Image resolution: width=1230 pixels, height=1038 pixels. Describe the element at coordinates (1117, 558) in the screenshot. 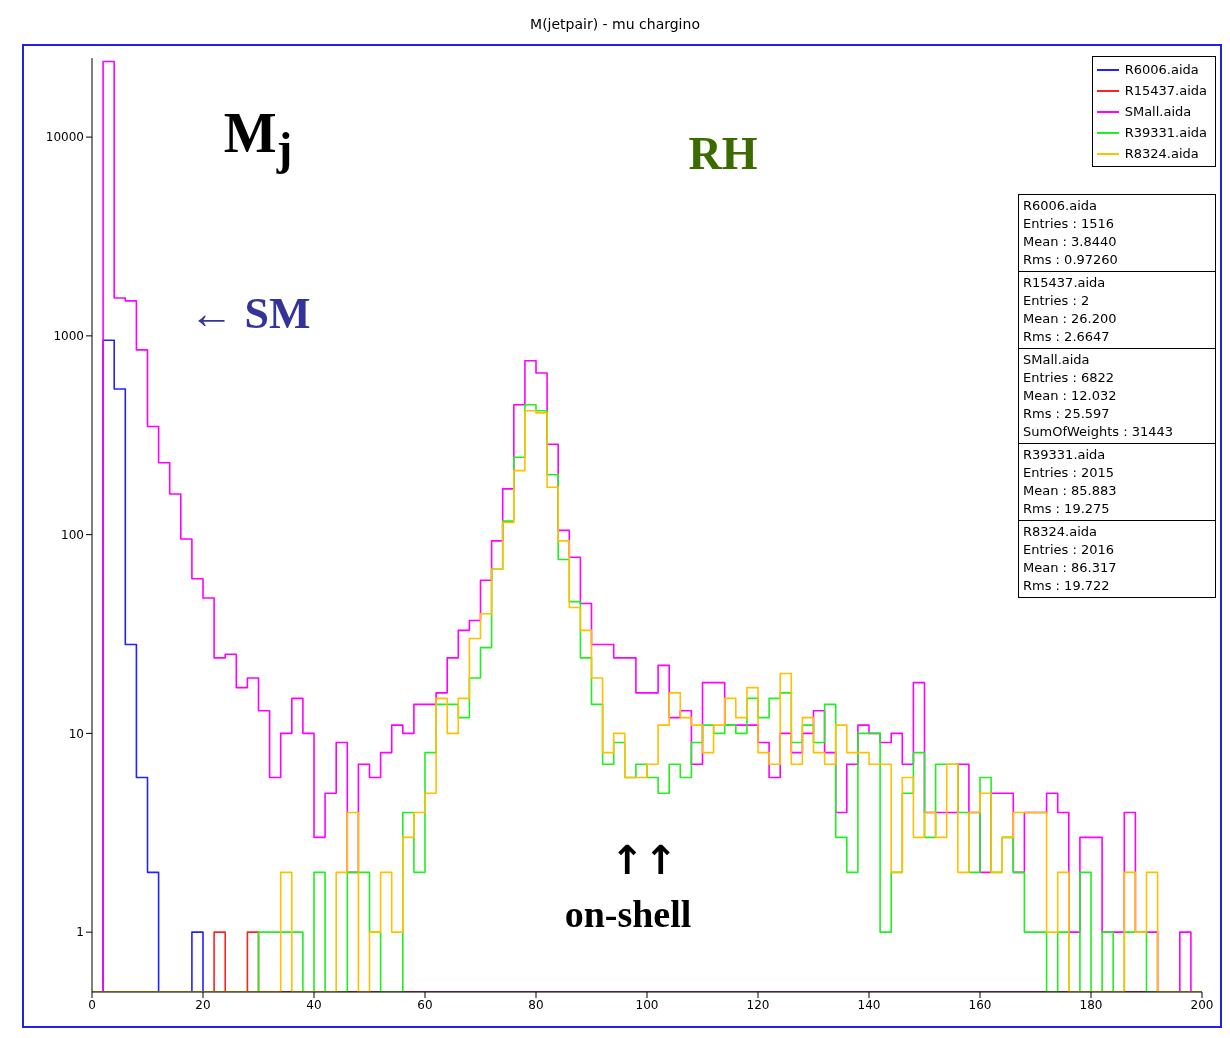

I see `annotation: R8324.aida Entries : 2016 Mean : 86.317 Rms : 19.722` at that location.